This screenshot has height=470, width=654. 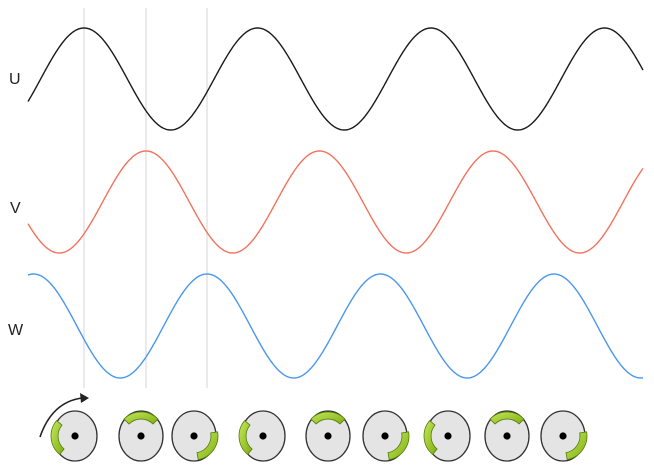 What do you see at coordinates (15, 79) in the screenshot?
I see `label-u: U` at bounding box center [15, 79].